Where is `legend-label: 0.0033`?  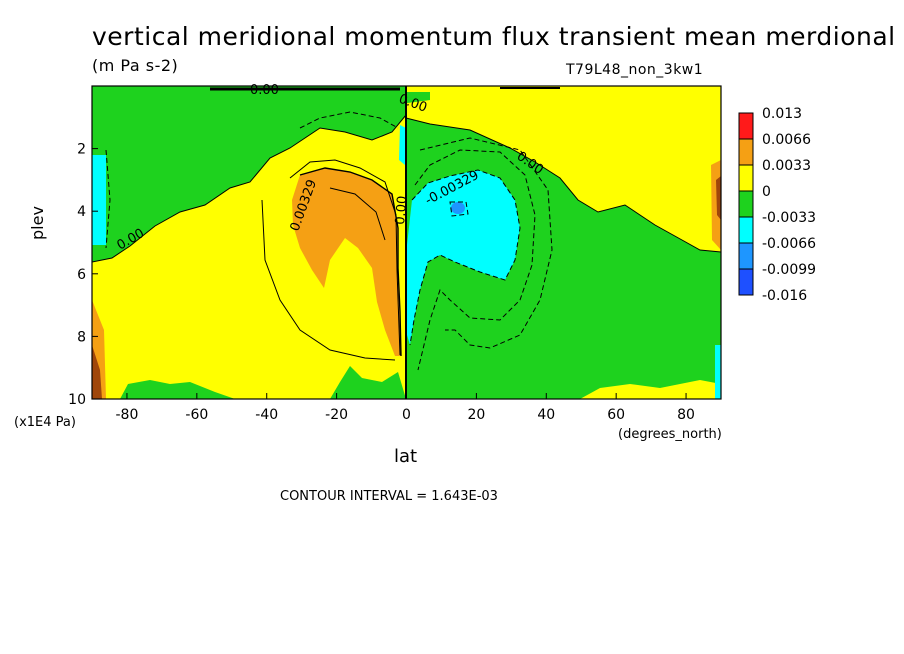 legend-label: 0.0033 is located at coordinates (786, 166).